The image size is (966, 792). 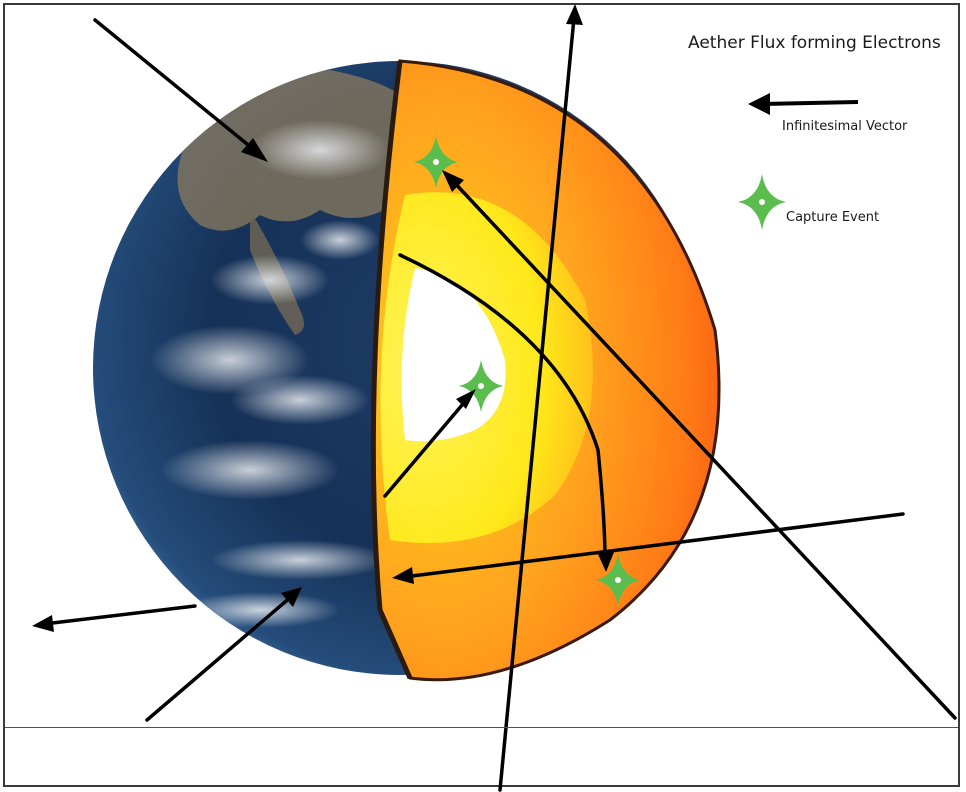 What do you see at coordinates (391, 370) in the screenshot?
I see `cut-edge` at bounding box center [391, 370].